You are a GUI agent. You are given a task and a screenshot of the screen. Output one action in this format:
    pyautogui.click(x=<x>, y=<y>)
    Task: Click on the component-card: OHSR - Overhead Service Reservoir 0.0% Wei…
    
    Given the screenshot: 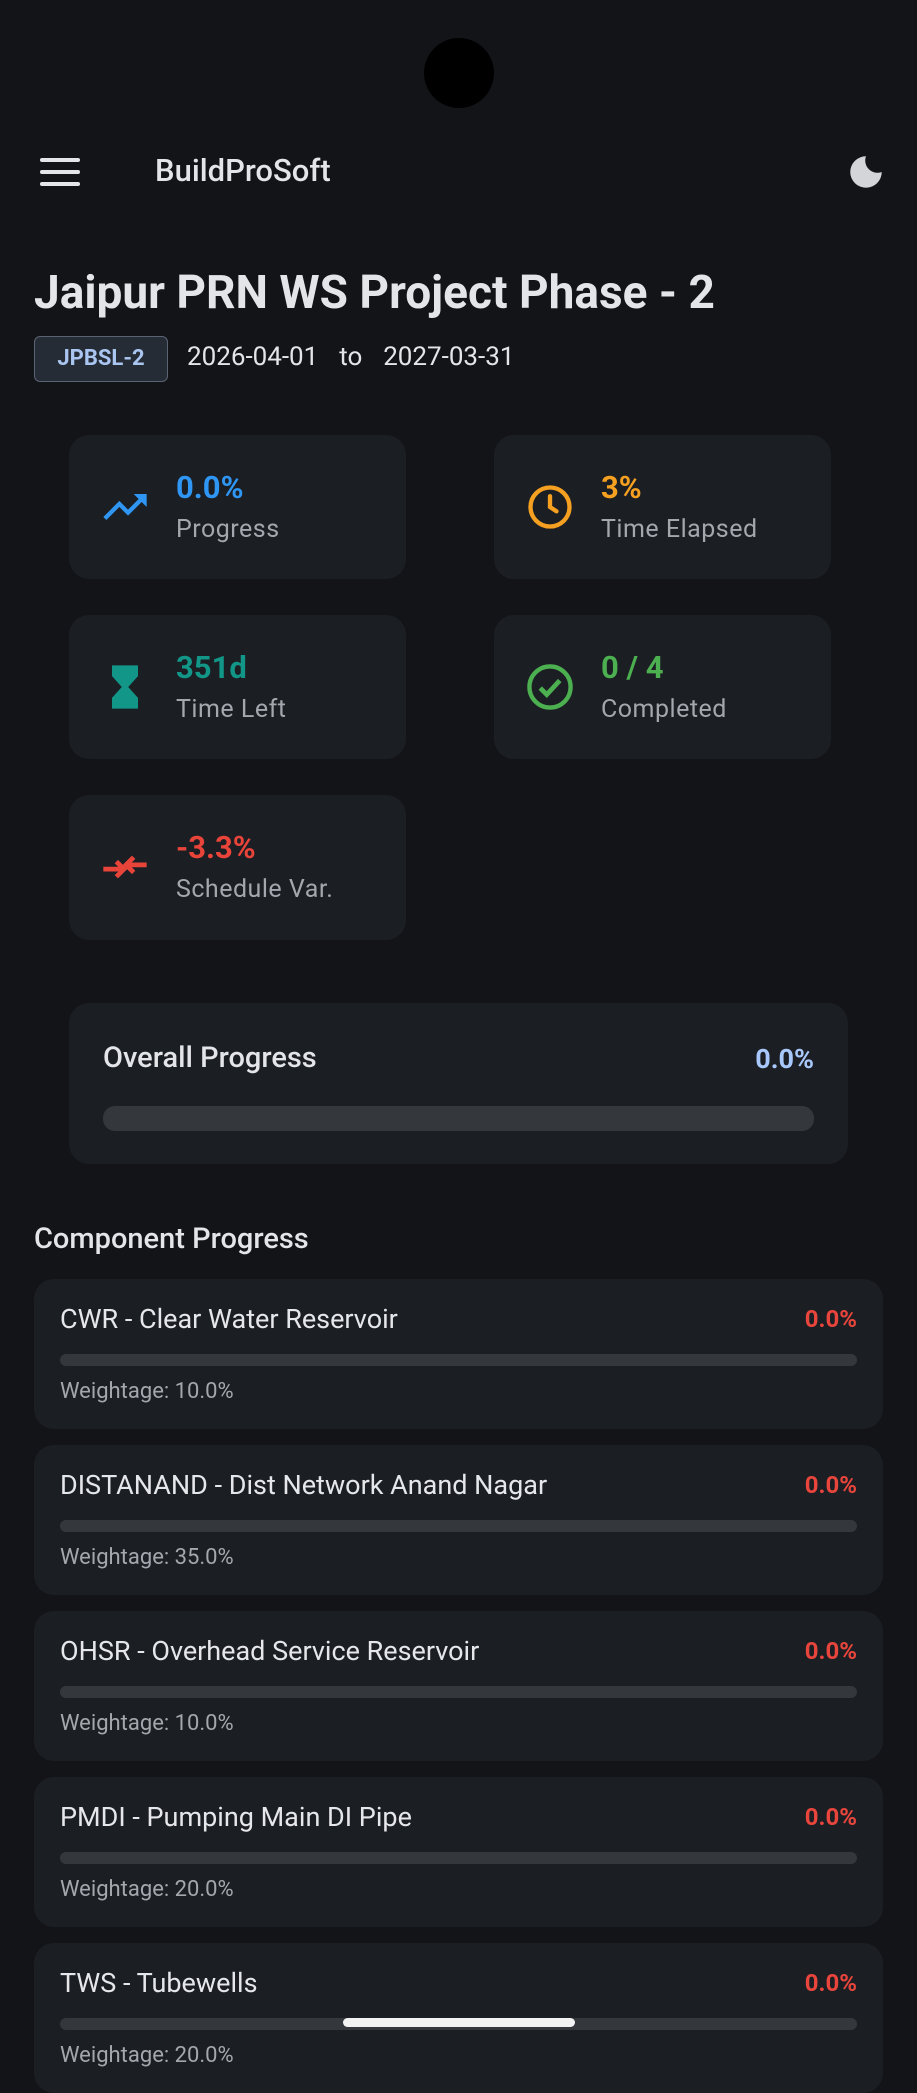 What is the action you would take?
    pyautogui.click(x=458, y=1686)
    